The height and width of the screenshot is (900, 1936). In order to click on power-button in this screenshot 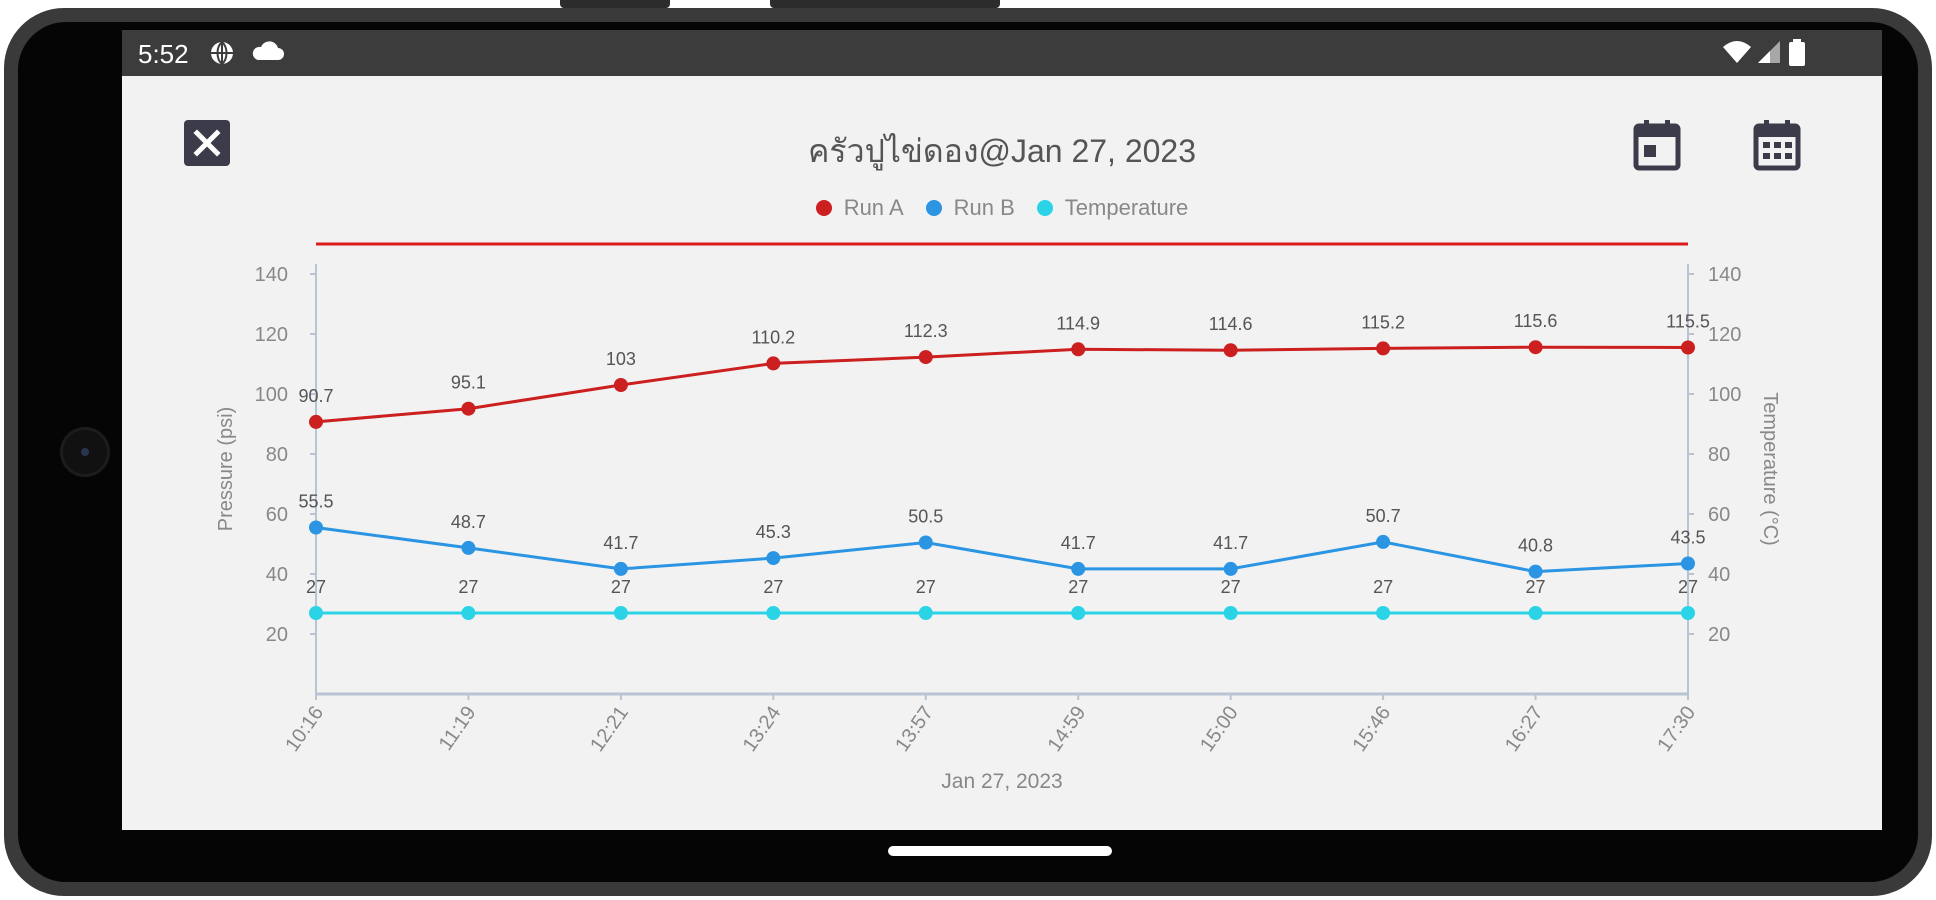, I will do `click(615, 4)`.